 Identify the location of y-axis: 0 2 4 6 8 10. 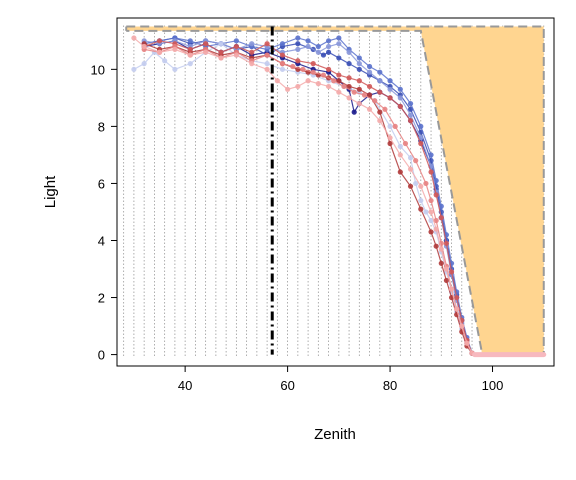
(104, 212).